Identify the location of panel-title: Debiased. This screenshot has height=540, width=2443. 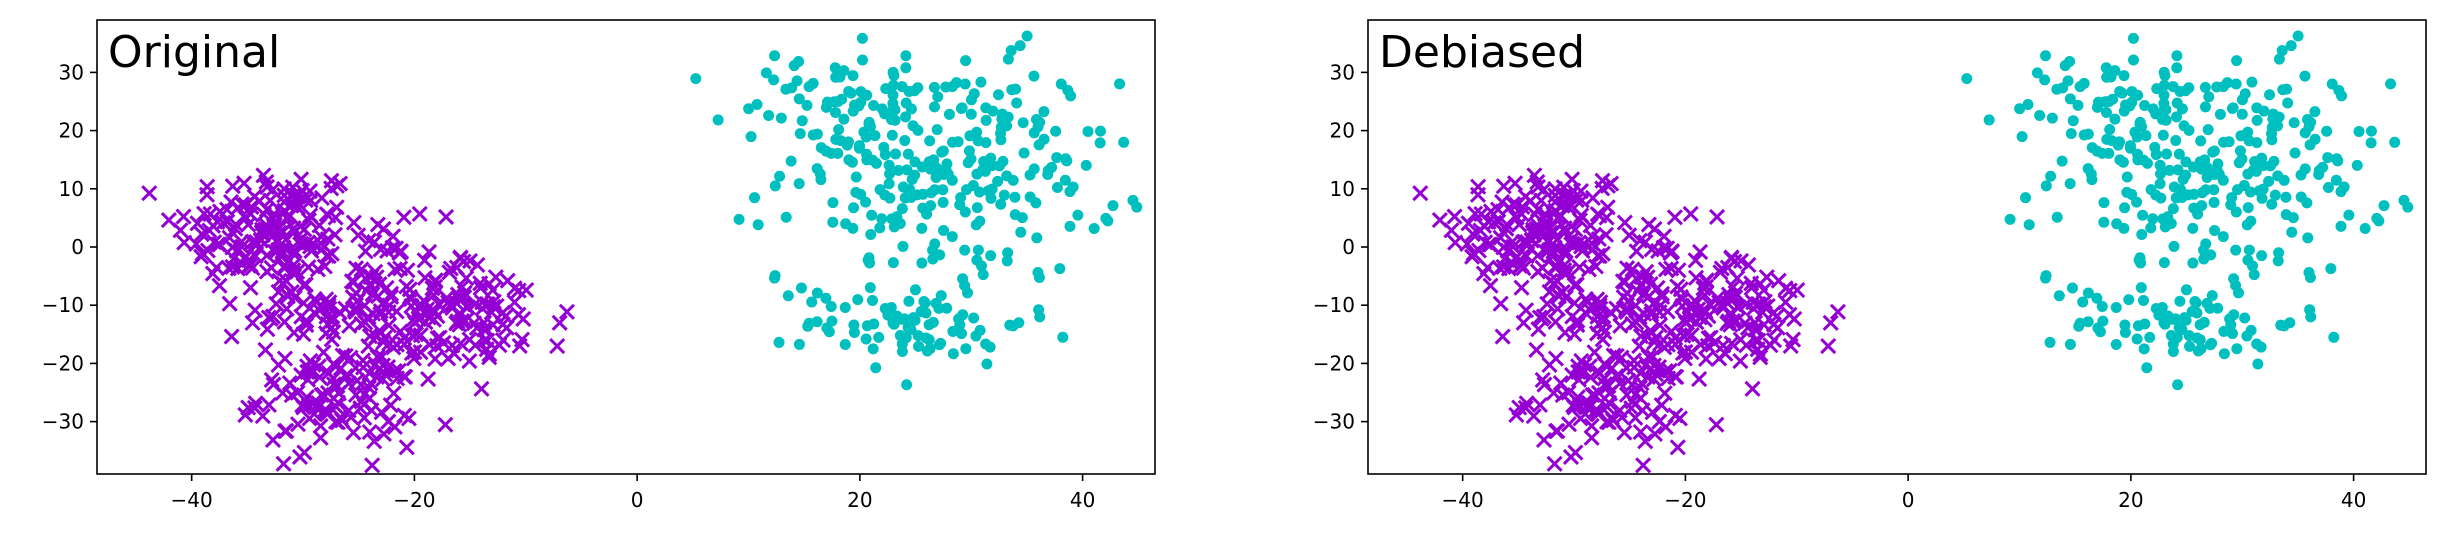
(1482, 52).